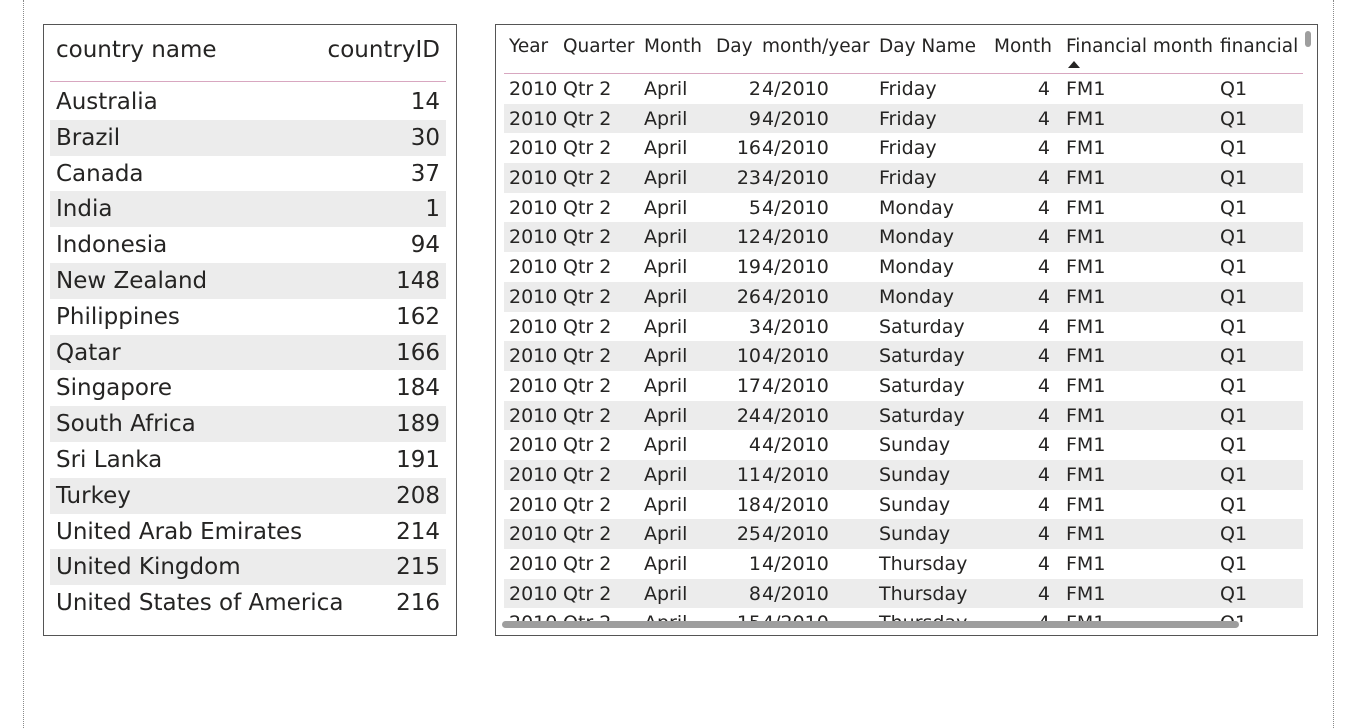 The image size is (1356, 728). Describe the element at coordinates (748, 356) in the screenshot. I see `day-cell: 10` at that location.